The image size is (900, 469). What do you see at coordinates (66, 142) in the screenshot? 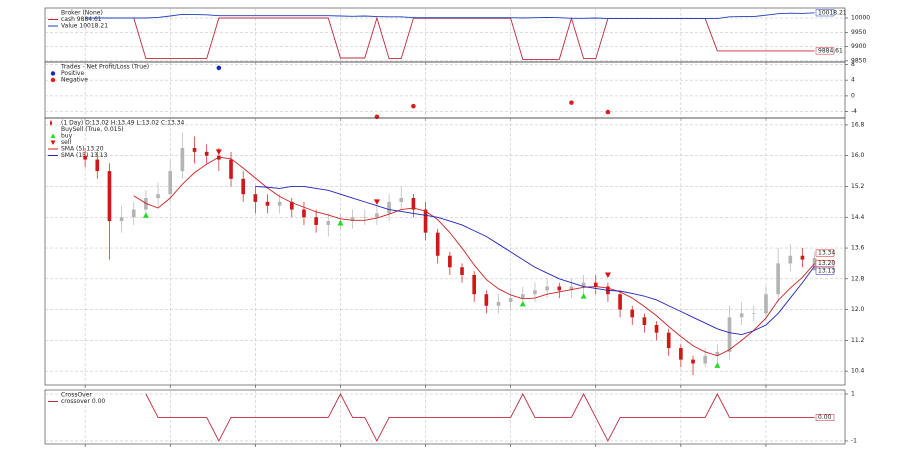
I see `legend-text: sell` at bounding box center [66, 142].